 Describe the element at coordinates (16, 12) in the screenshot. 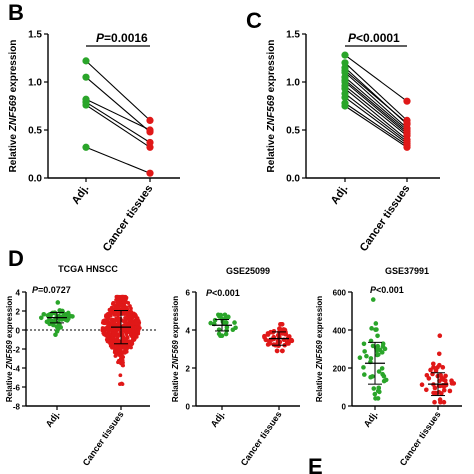

I see `panel-label-b: B` at that location.